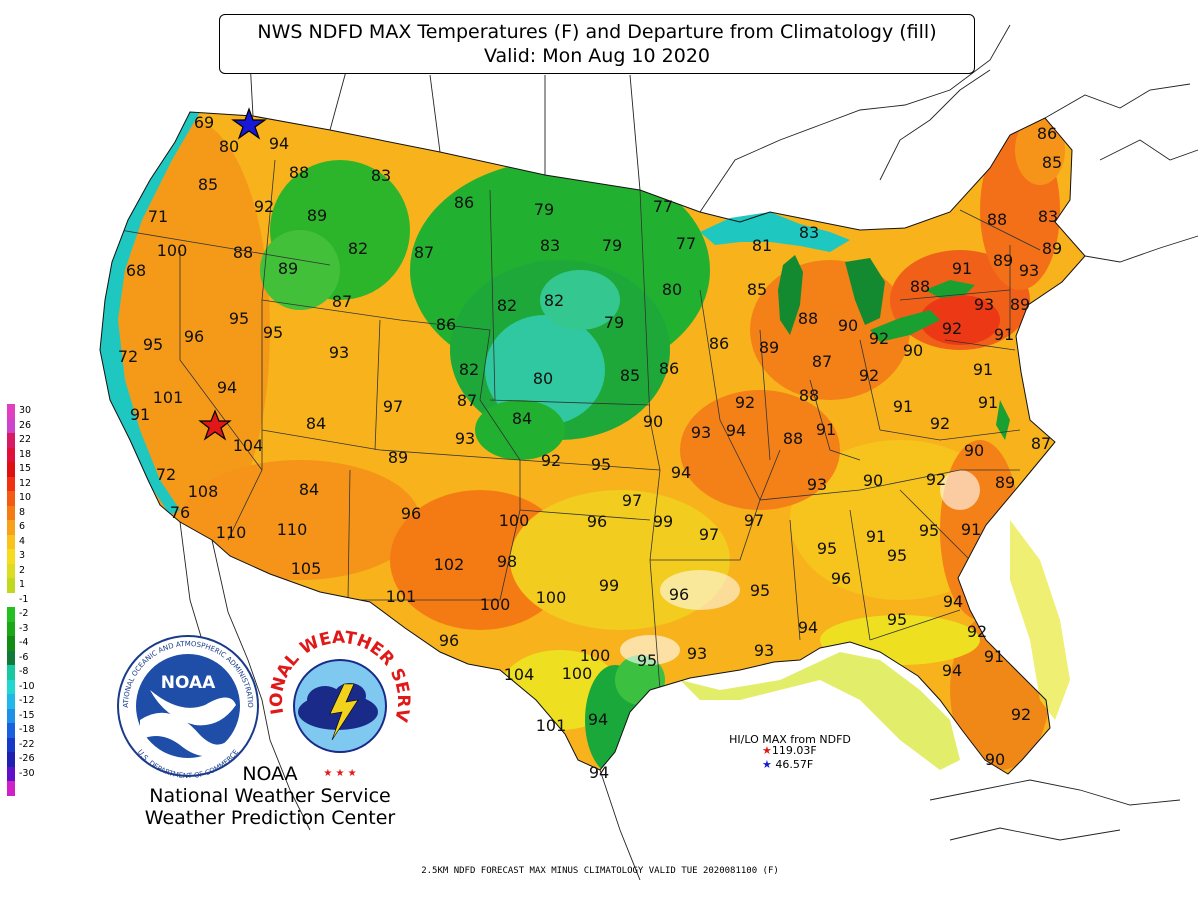  I want to click on legend-label: -2, so click(24, 613).